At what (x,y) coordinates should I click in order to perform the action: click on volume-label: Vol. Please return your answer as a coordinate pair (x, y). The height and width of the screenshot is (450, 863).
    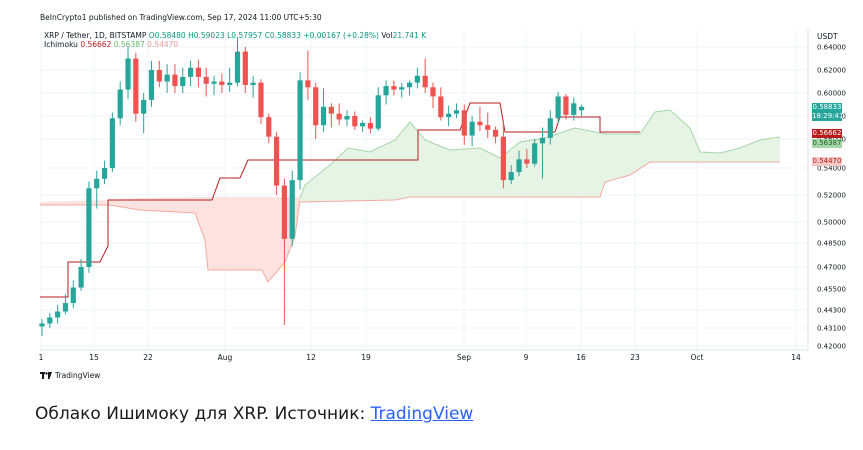
    Looking at the image, I should click on (387, 35).